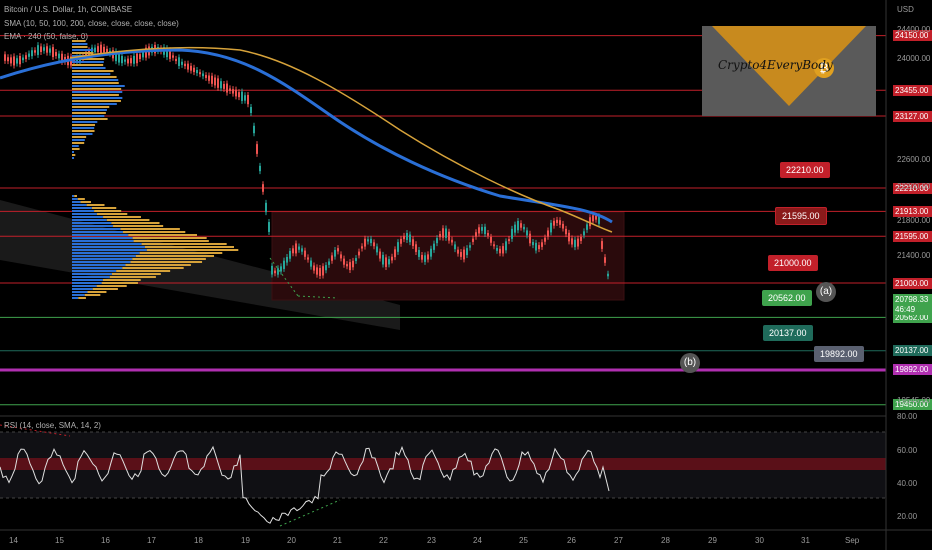 This screenshot has width=932, height=550. I want to click on divergence-line-rsi, so click(310, 513).